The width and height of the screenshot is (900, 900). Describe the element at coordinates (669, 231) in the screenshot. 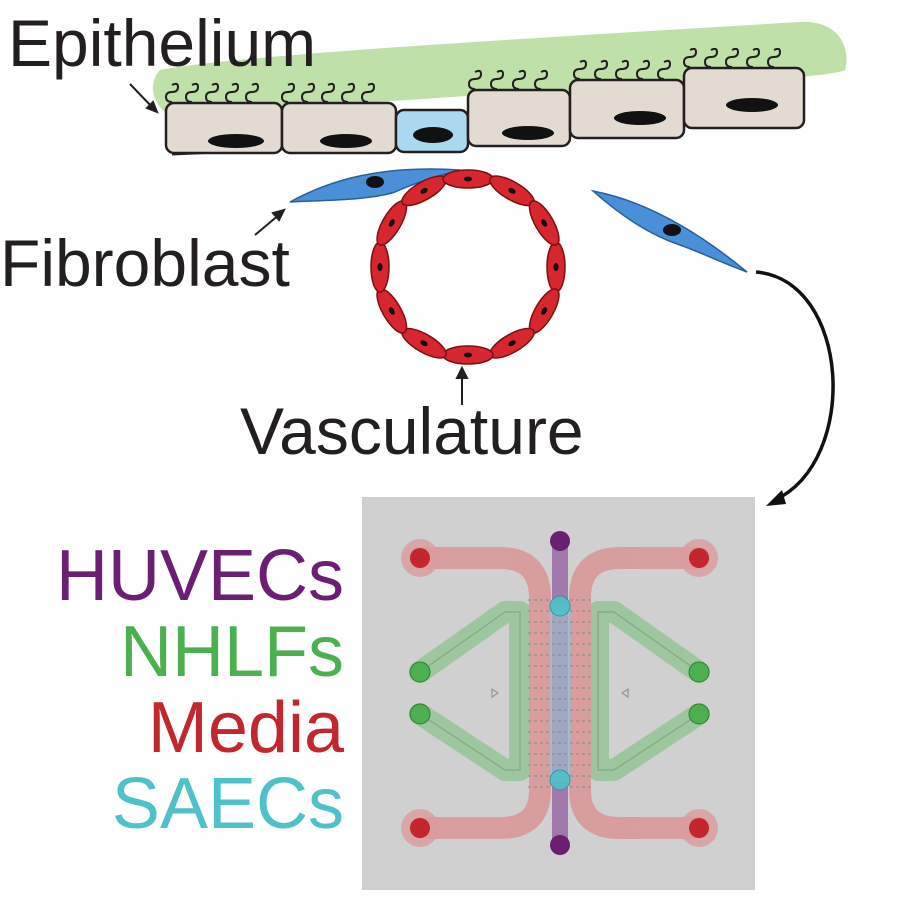

I see `fibroblast-right` at that location.